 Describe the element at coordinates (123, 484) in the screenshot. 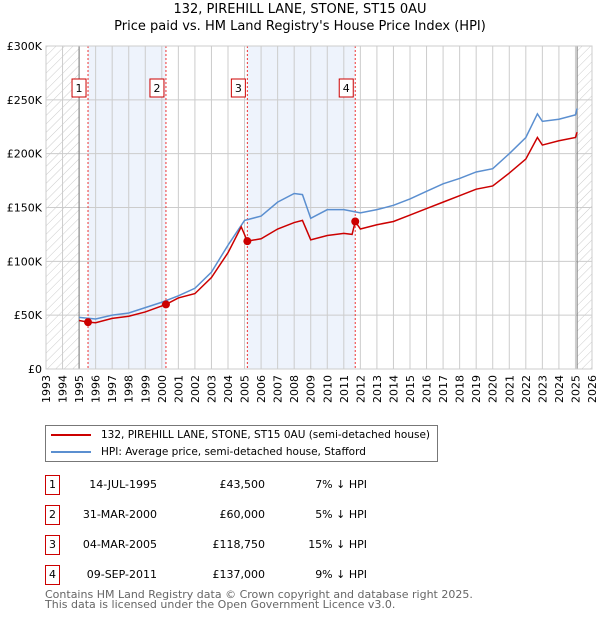

I see `sale-date: 14-JUL-1995` at that location.